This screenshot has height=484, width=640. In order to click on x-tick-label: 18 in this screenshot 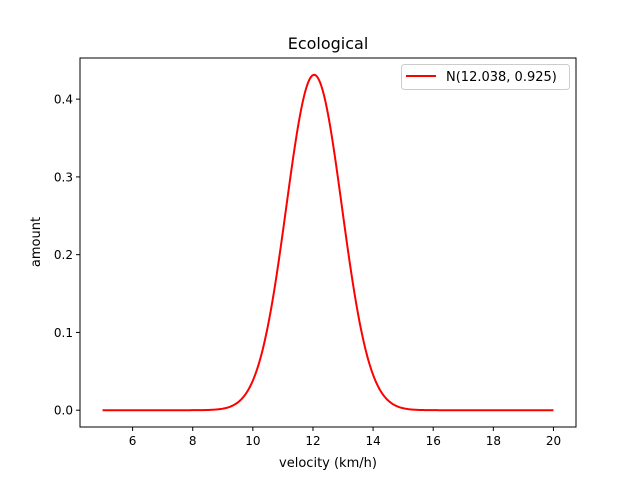, I will do `click(493, 441)`.